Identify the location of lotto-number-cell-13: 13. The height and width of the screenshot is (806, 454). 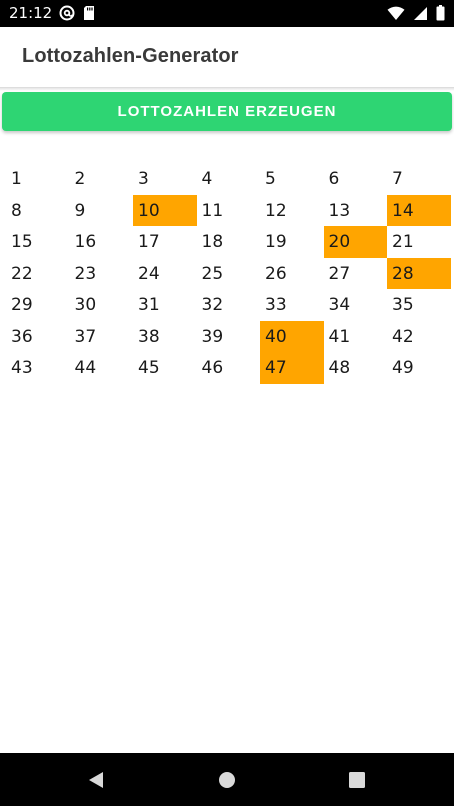
(339, 210).